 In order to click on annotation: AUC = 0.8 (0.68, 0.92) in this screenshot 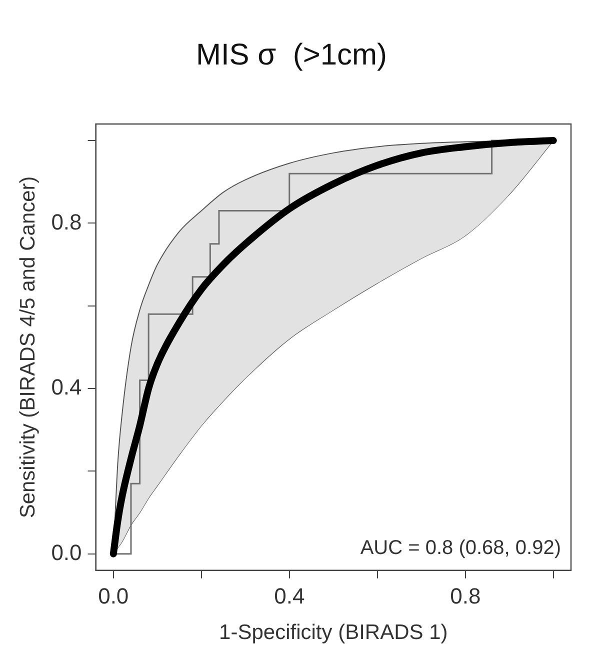, I will do `click(460, 547)`.